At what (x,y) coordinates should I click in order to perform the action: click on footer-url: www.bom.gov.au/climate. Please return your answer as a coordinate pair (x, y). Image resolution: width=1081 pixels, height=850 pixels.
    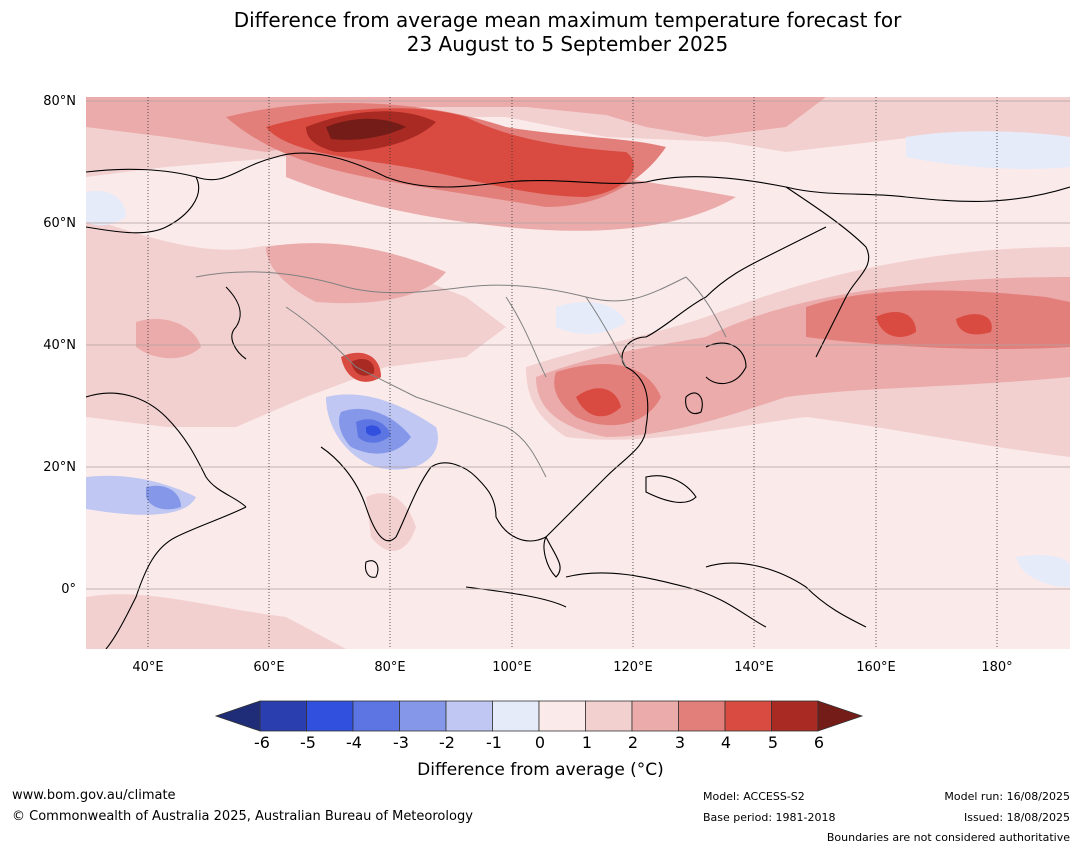
    Looking at the image, I should click on (94, 795).